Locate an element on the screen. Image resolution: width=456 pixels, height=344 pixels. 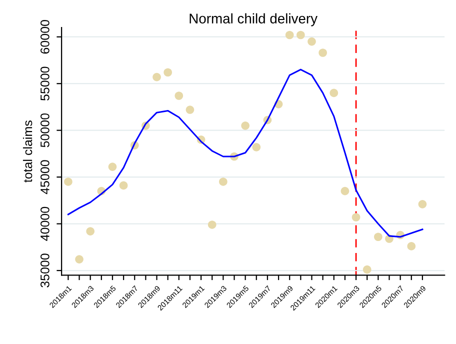
y-tick-label: 55000 is located at coordinates (45, 83).